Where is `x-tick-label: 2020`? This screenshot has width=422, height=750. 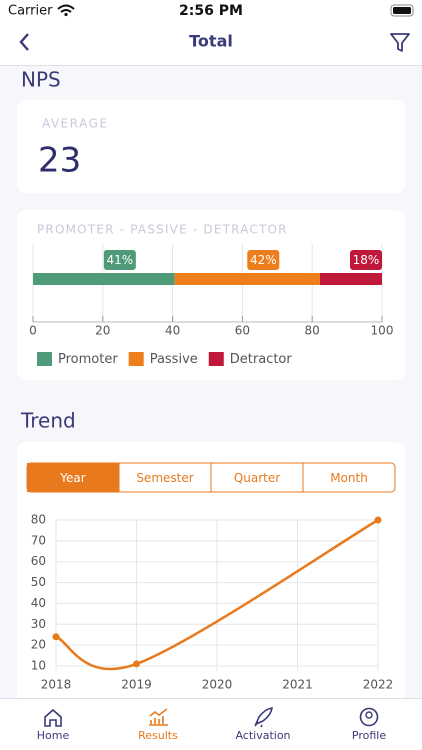 x-tick-label: 2020 is located at coordinates (217, 685).